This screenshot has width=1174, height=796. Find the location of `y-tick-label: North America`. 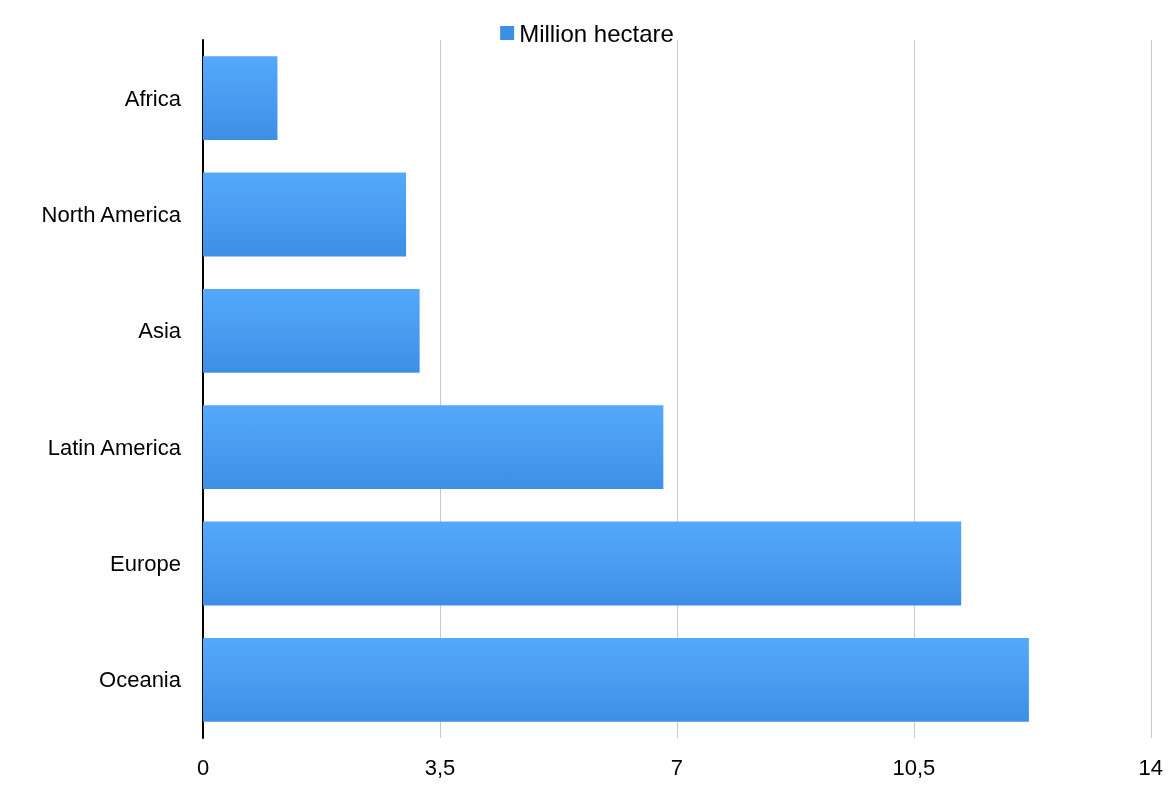

y-tick-label: North America is located at coordinates (111, 214).